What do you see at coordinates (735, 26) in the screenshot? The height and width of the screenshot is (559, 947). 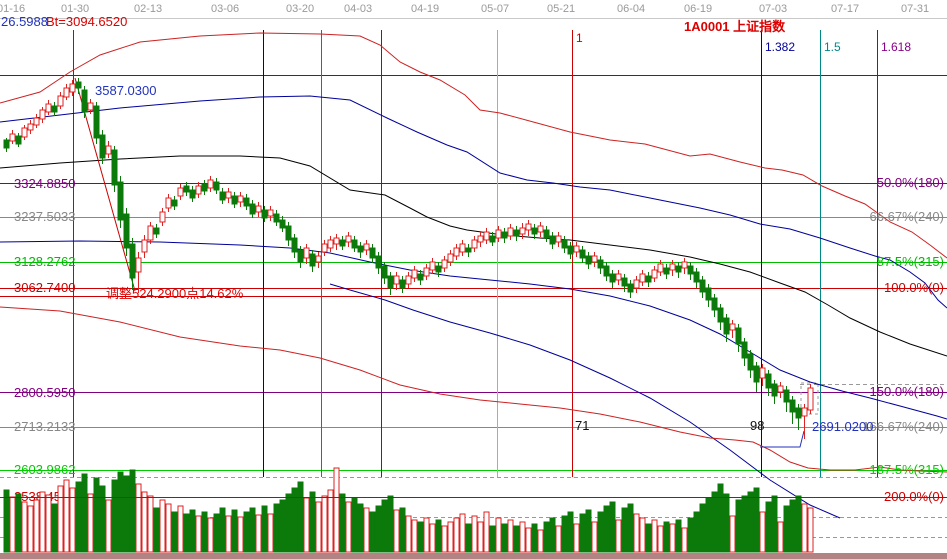 I see `instrument-title: 1A0001 上证指数` at bounding box center [735, 26].